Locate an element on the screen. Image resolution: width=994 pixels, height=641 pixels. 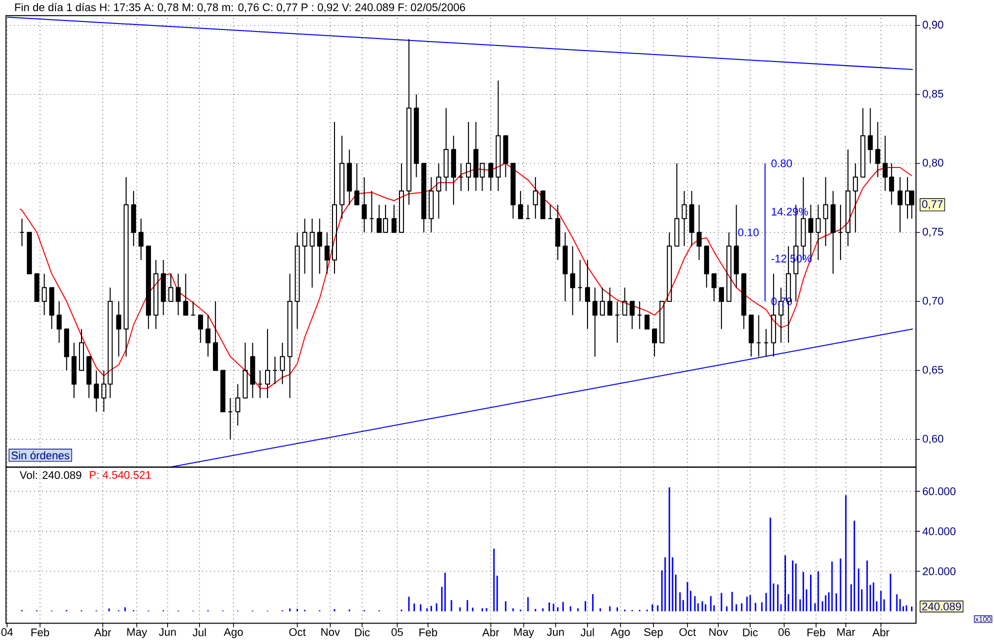
x-tick-label: Sep is located at coordinates (653, 633).